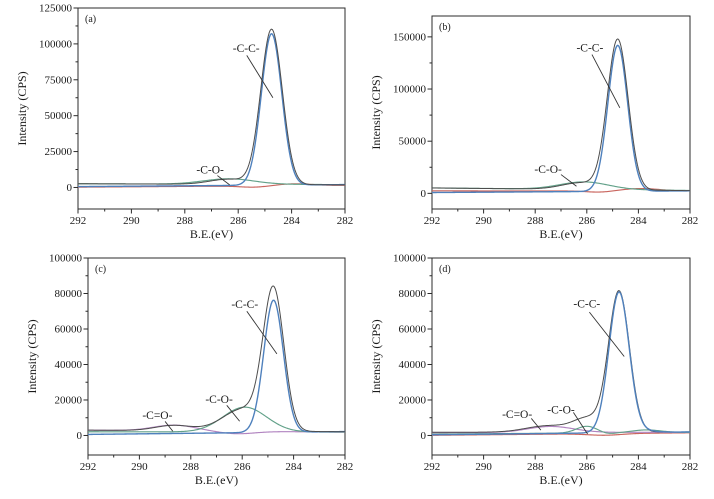 The width and height of the screenshot is (714, 499). What do you see at coordinates (56, 9) in the screenshot?
I see `svg-text: 125000` at bounding box center [56, 9].